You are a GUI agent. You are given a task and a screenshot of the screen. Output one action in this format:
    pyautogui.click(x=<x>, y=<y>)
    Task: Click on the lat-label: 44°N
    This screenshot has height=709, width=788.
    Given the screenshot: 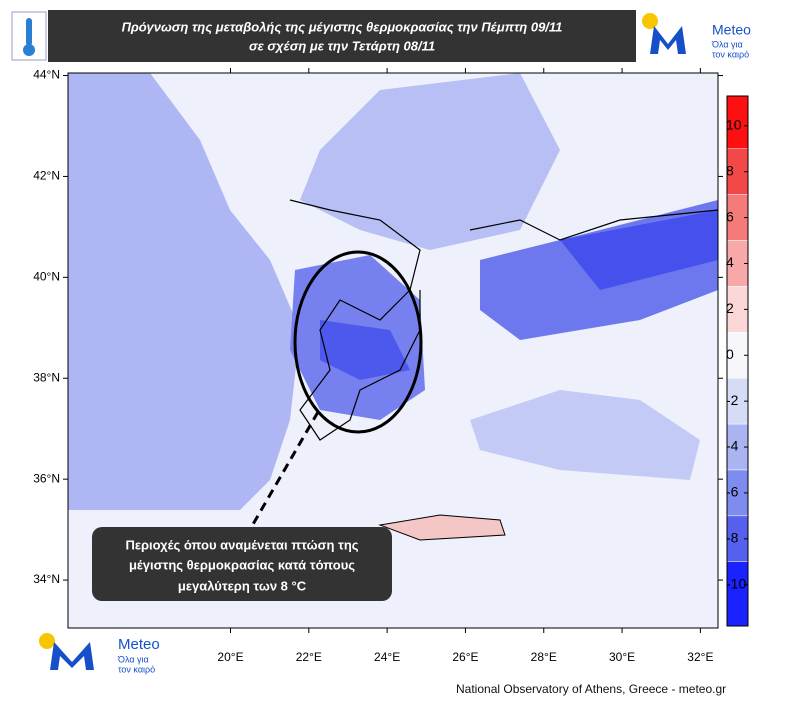 What is the action you would take?
    pyautogui.click(x=46, y=75)
    